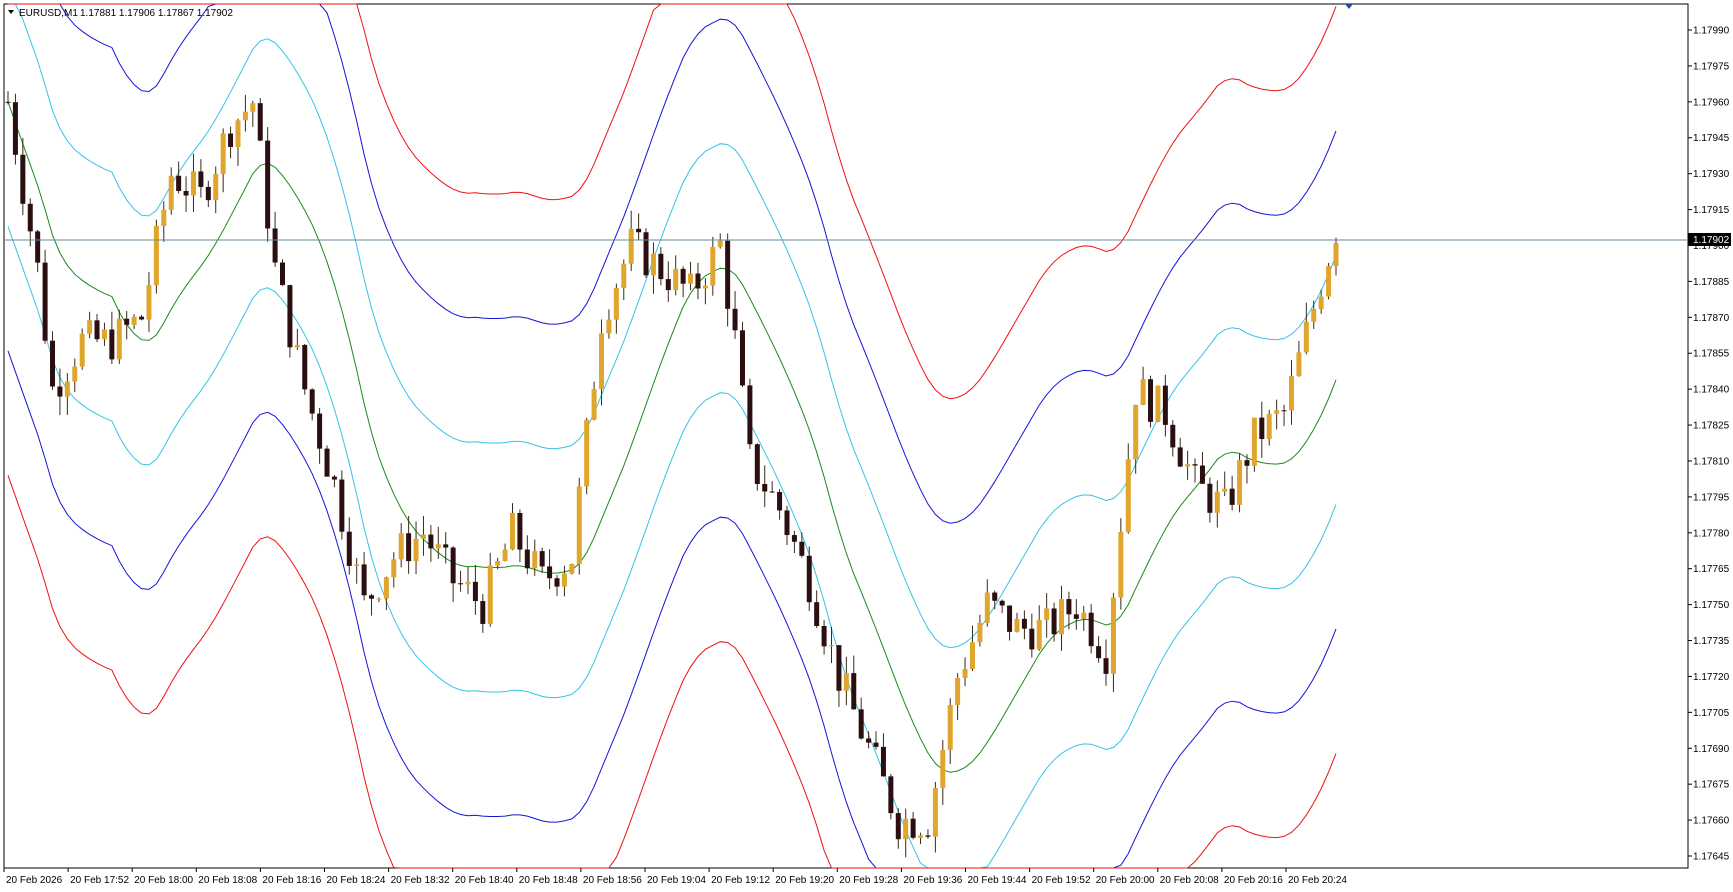  What do you see at coordinates (1711, 240) in the screenshot?
I see `current-price-label: 1.17902` at bounding box center [1711, 240].